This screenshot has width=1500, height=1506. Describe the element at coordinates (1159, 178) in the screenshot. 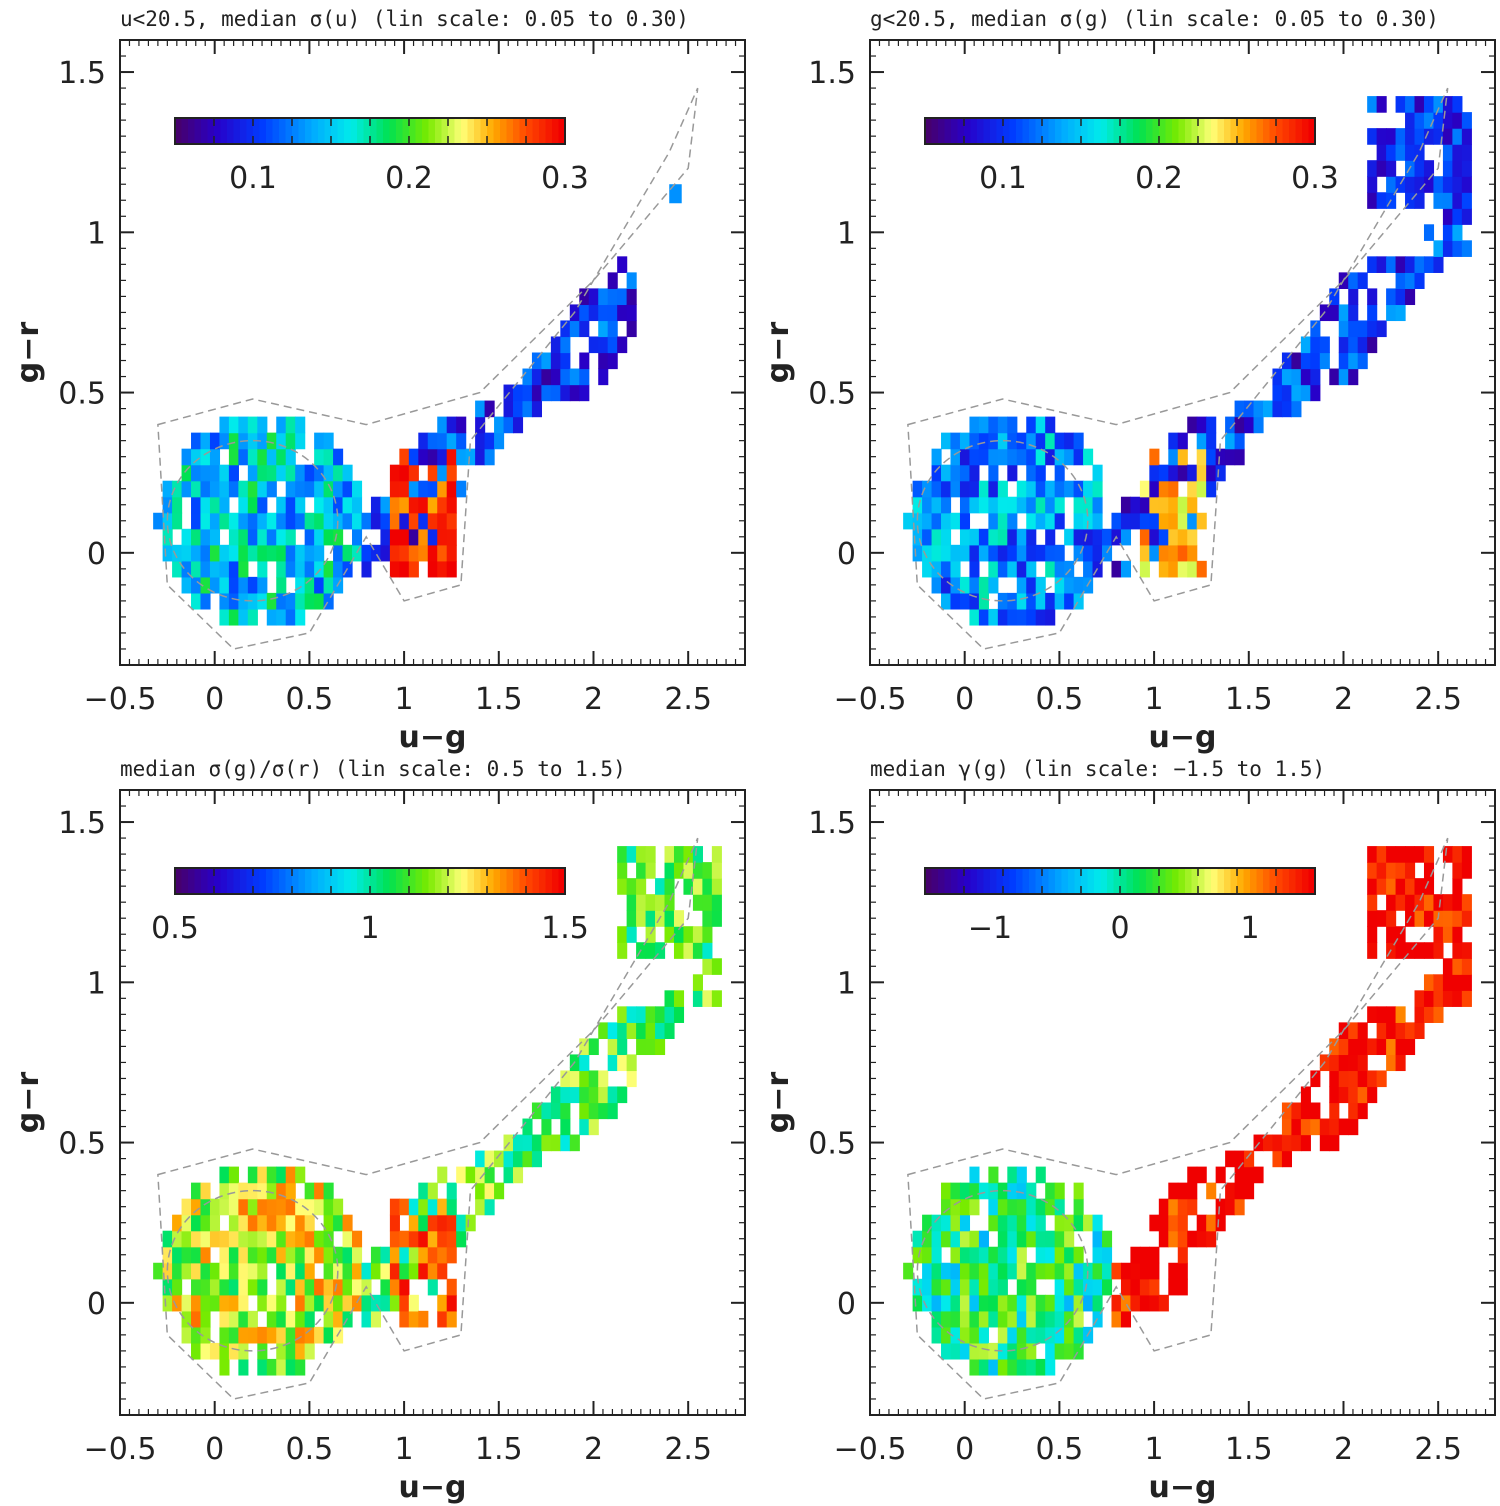

I see `colorbar-tick-label: 0.2` at that location.